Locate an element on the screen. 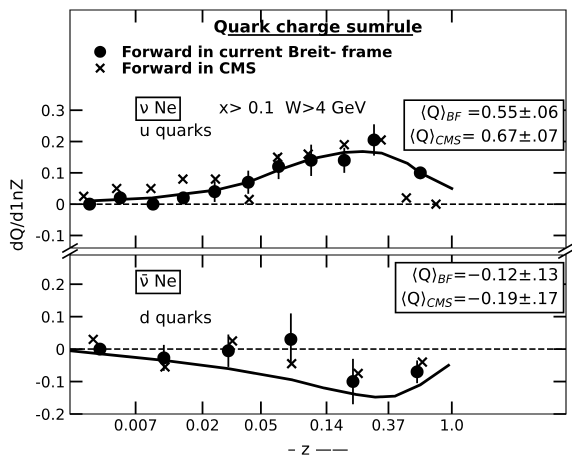  annotation: ⟨Q⟩$_{BF}$ =0.55±.06 is located at coordinates (490, 113).